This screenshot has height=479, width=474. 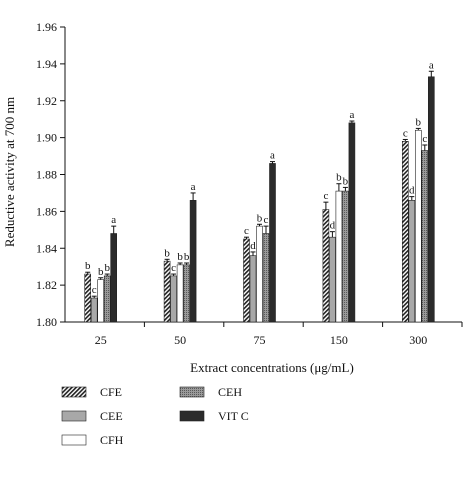 I want to click on x-tick-label: 25, so click(x=101, y=340).